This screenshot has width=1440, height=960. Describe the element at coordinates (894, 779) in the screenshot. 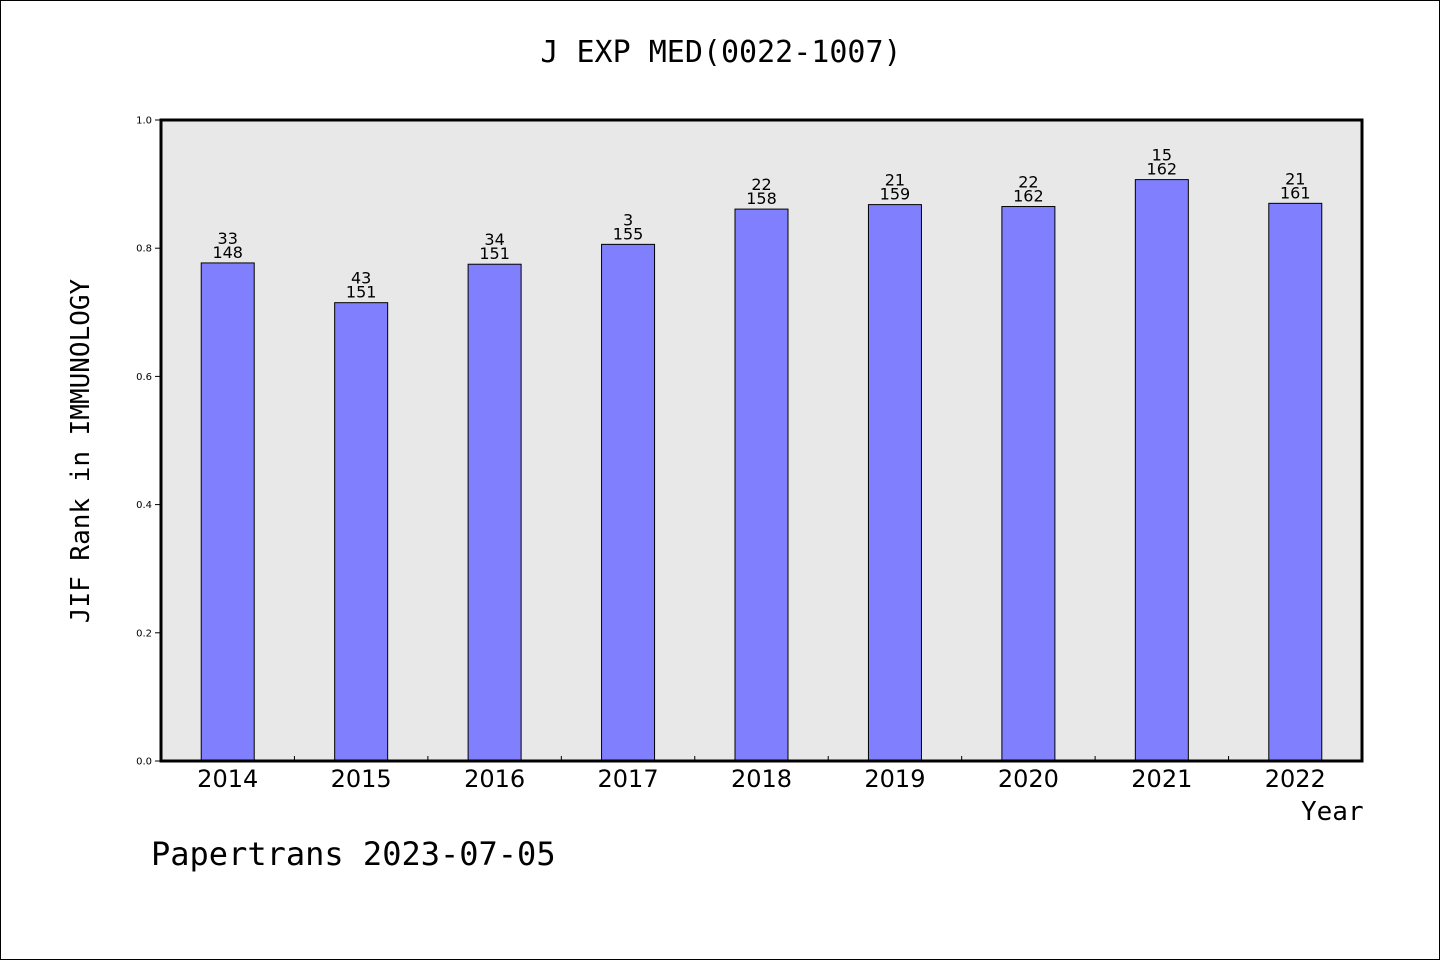

I see `x-tick-label: 2019` at that location.